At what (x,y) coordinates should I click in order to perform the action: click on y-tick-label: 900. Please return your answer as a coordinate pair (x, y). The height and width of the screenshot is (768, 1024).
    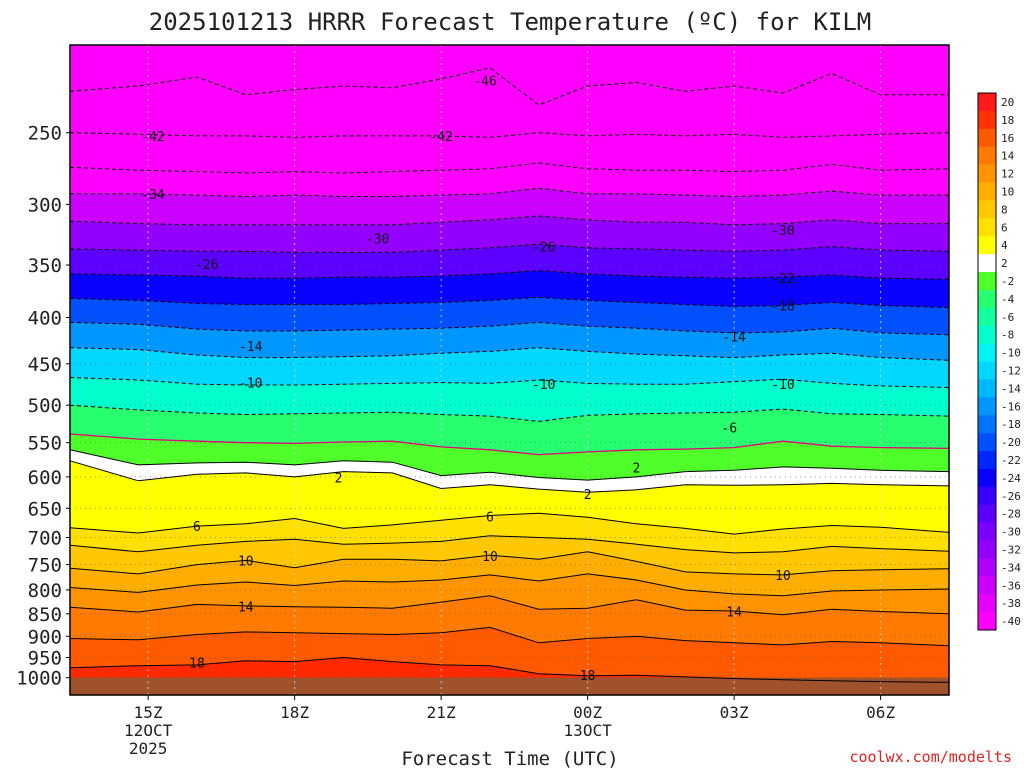
    Looking at the image, I should click on (45, 637).